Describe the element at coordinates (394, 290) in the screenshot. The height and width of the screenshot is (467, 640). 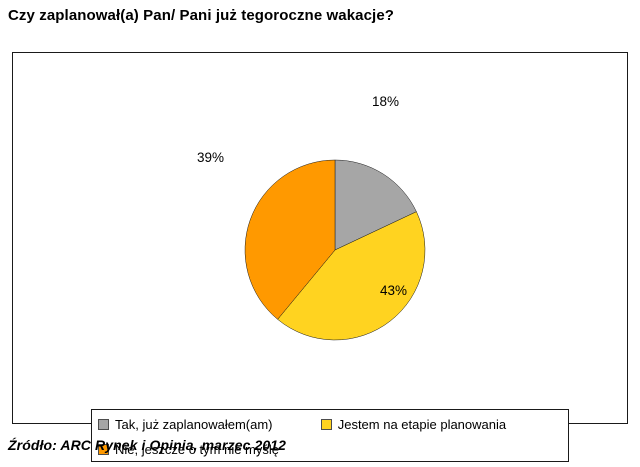
I see `pie-data-label: 43%` at that location.